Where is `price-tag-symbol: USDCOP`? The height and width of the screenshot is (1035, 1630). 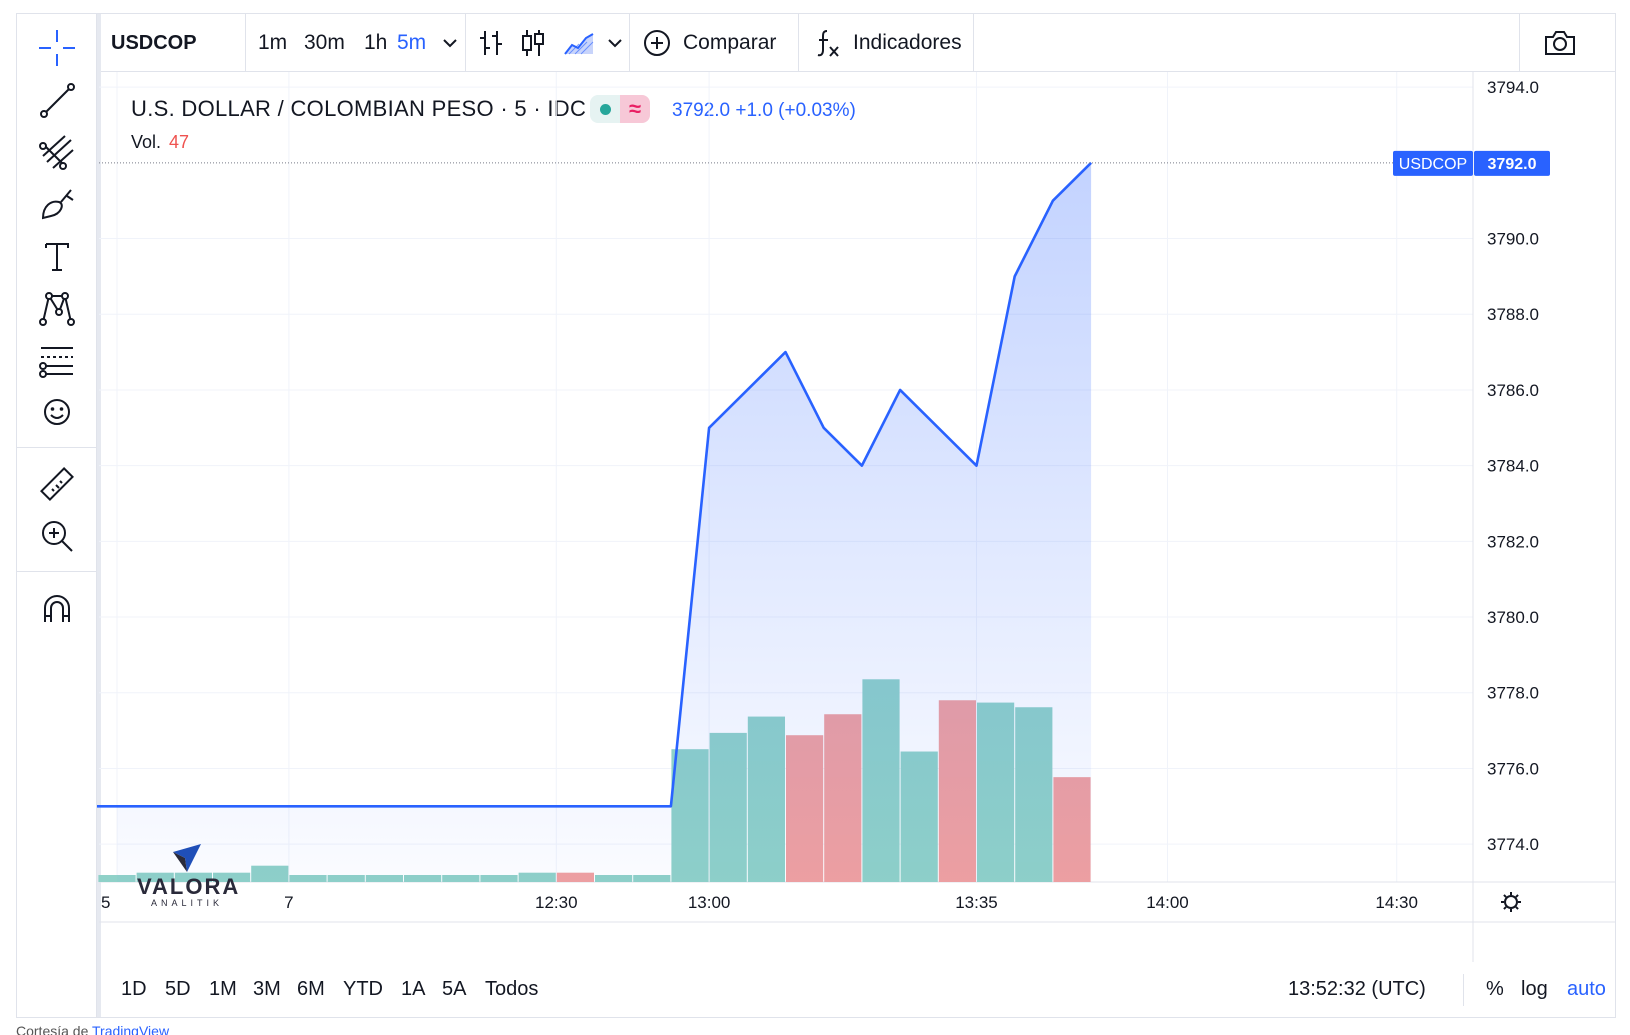
price-tag-symbol: USDCOP is located at coordinates (1433, 164).